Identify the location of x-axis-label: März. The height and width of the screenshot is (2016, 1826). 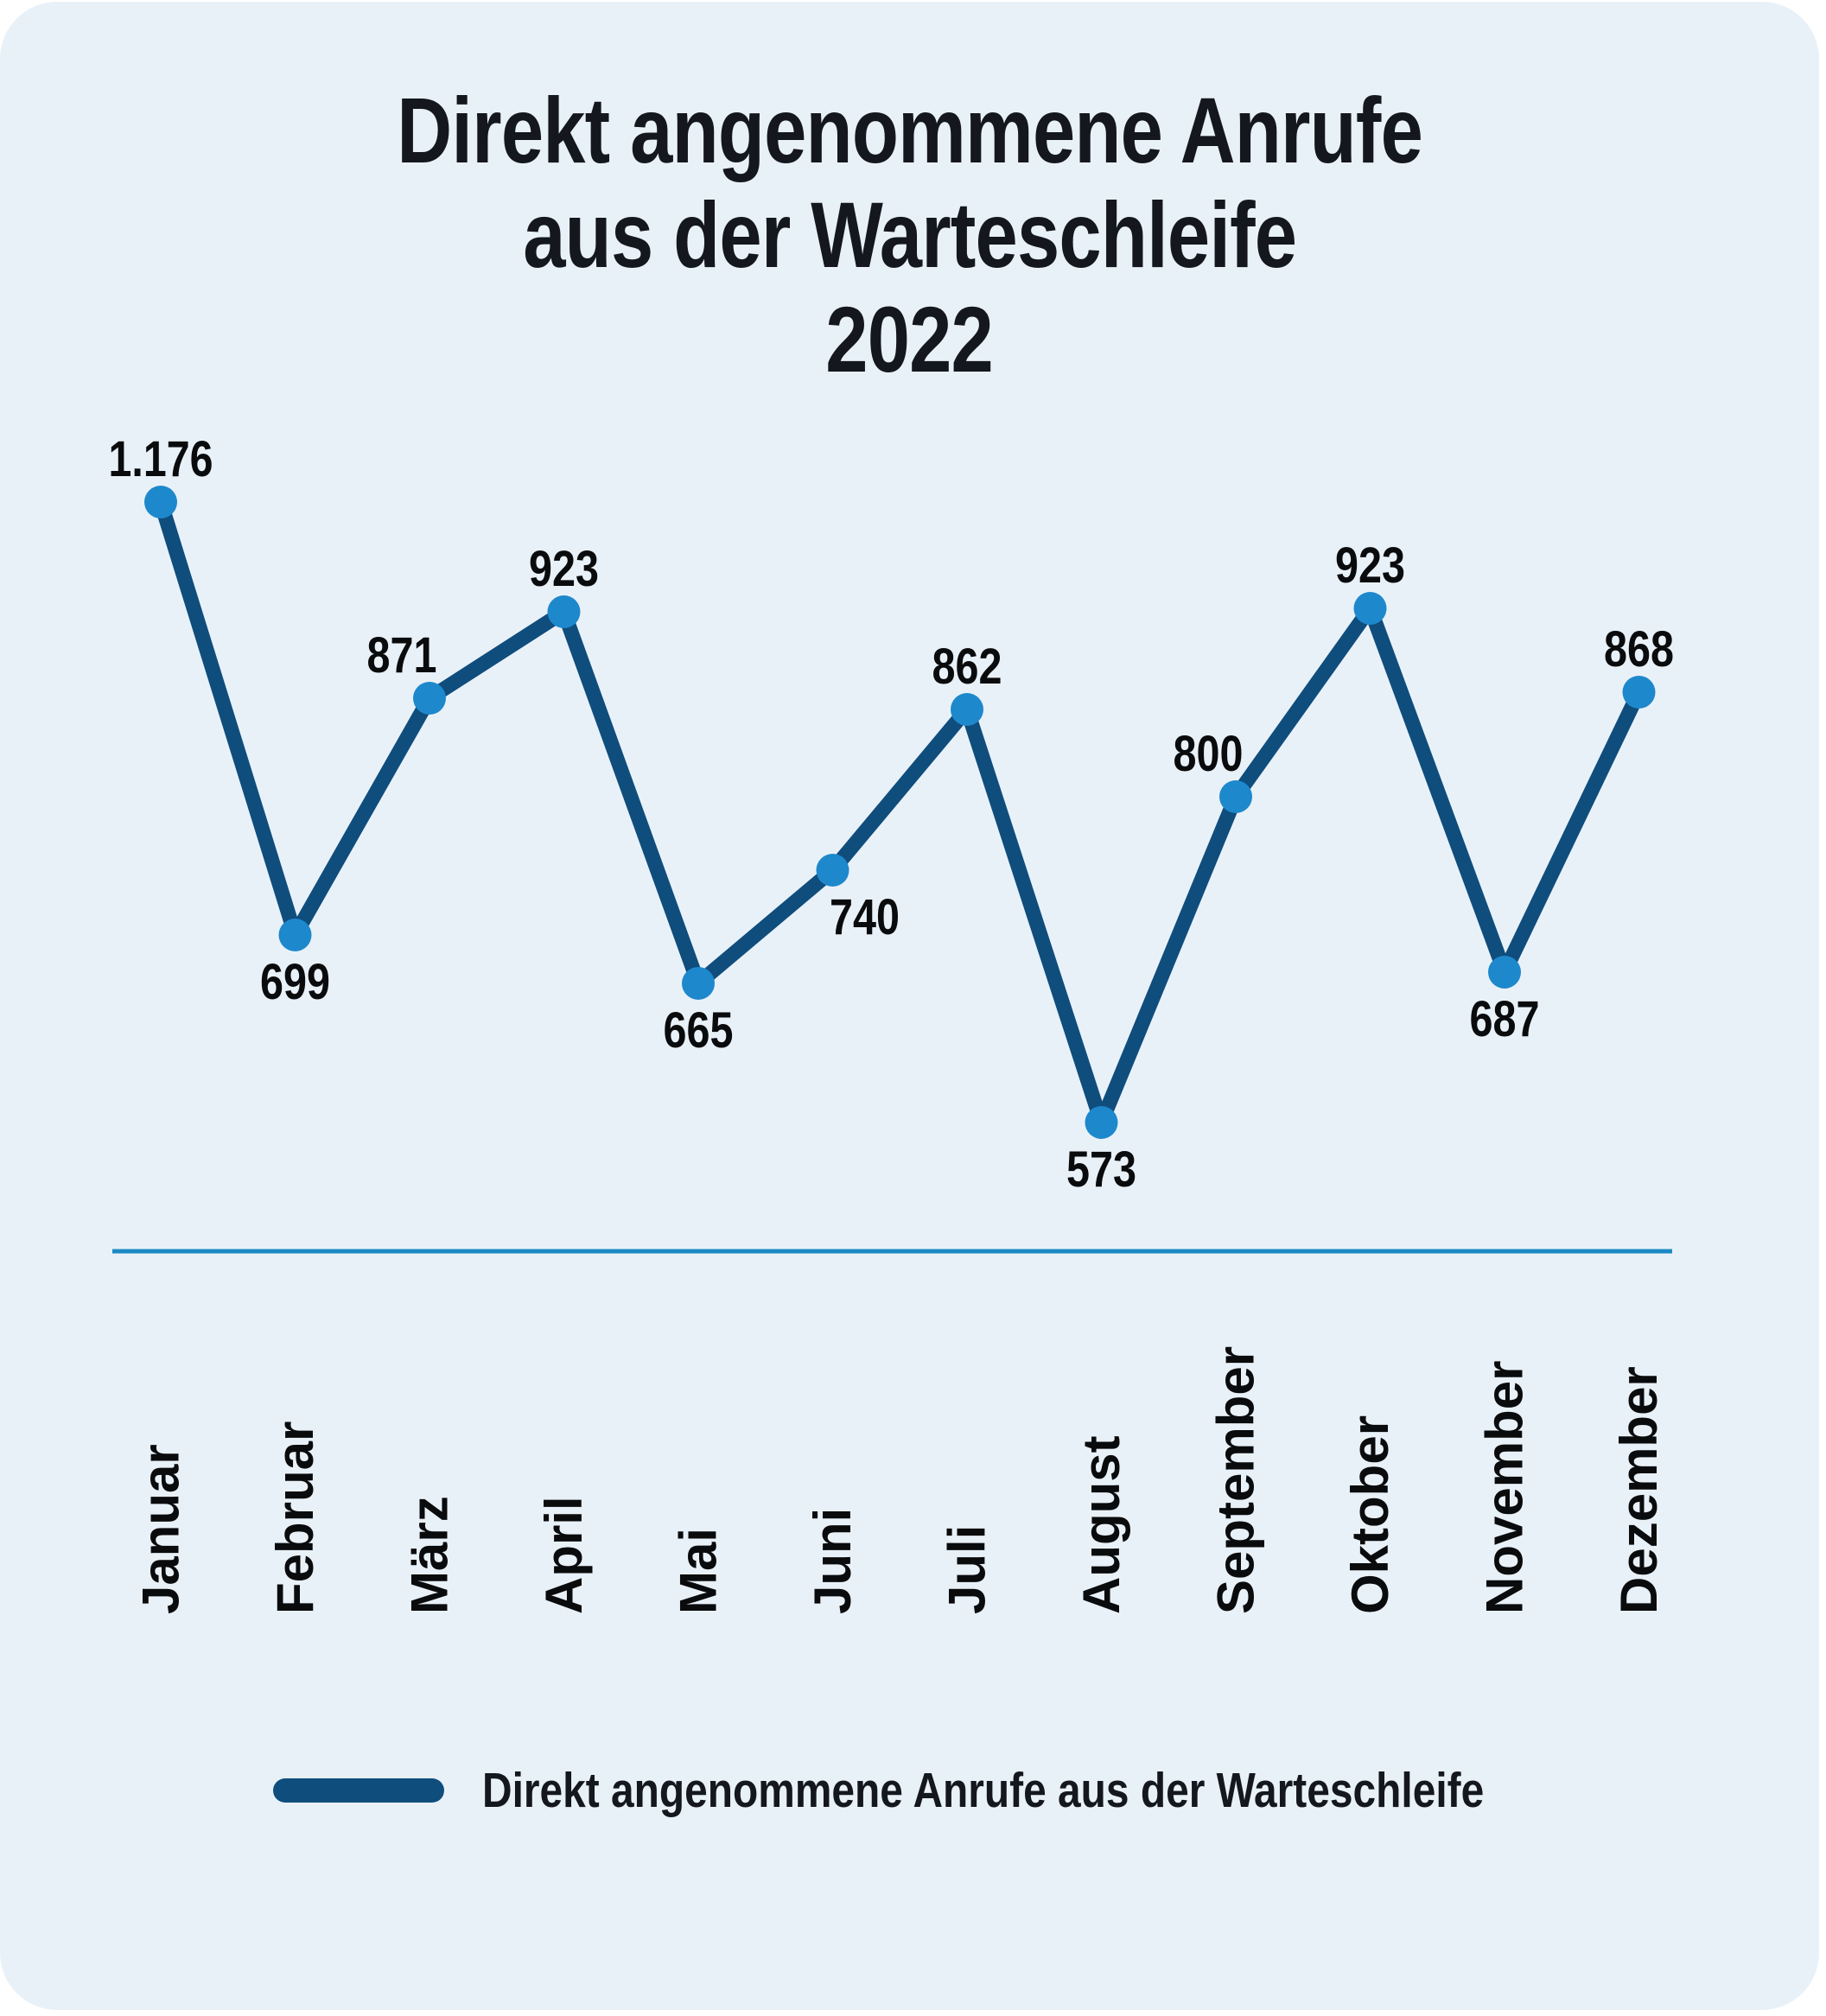
(430, 1555).